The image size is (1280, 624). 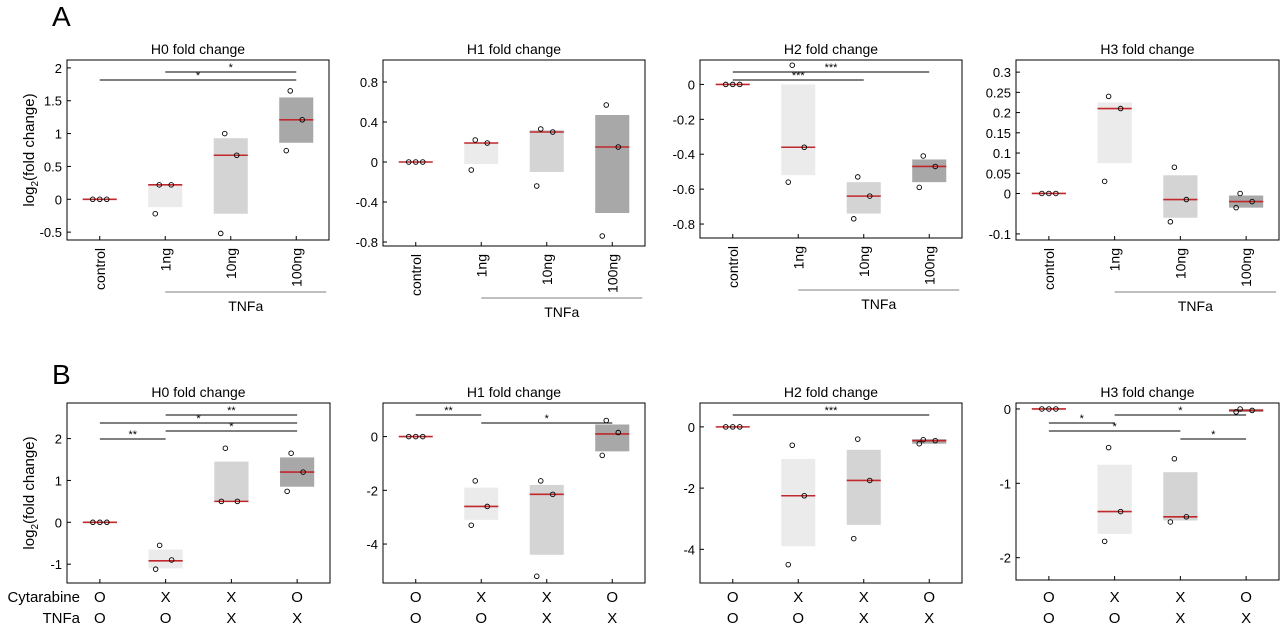 I want to click on y-tick-label: -2, so click(x=689, y=488).